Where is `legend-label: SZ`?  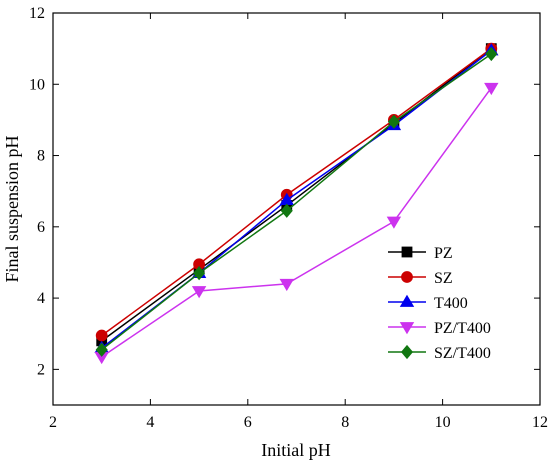
legend-label: SZ is located at coordinates (443, 278).